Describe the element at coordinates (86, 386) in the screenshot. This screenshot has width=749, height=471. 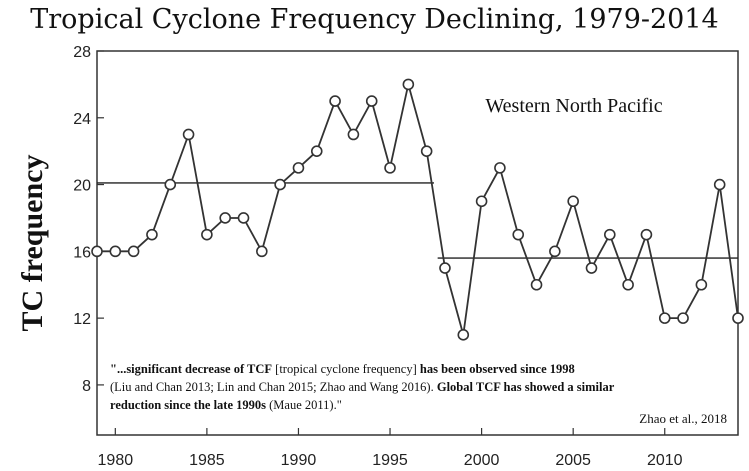
I see `y-tick-label: 8` at that location.